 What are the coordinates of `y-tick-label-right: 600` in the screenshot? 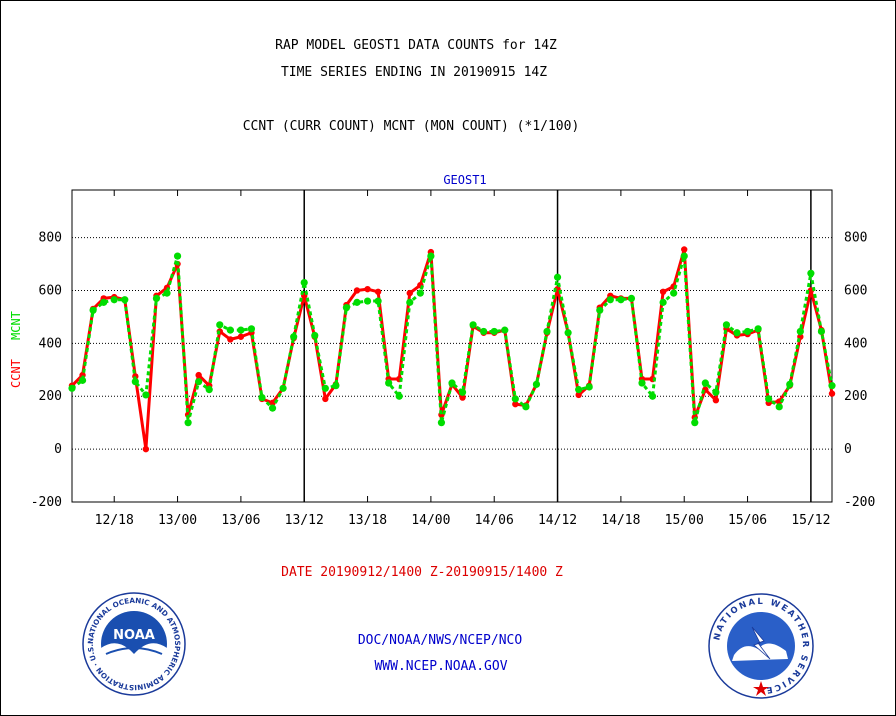 It's located at (855, 290).